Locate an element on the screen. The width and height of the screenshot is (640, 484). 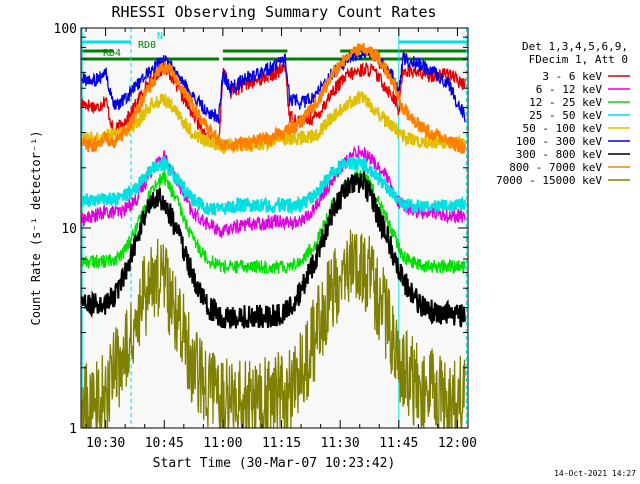
flag-label-rd0: RD0 is located at coordinates (147, 45).